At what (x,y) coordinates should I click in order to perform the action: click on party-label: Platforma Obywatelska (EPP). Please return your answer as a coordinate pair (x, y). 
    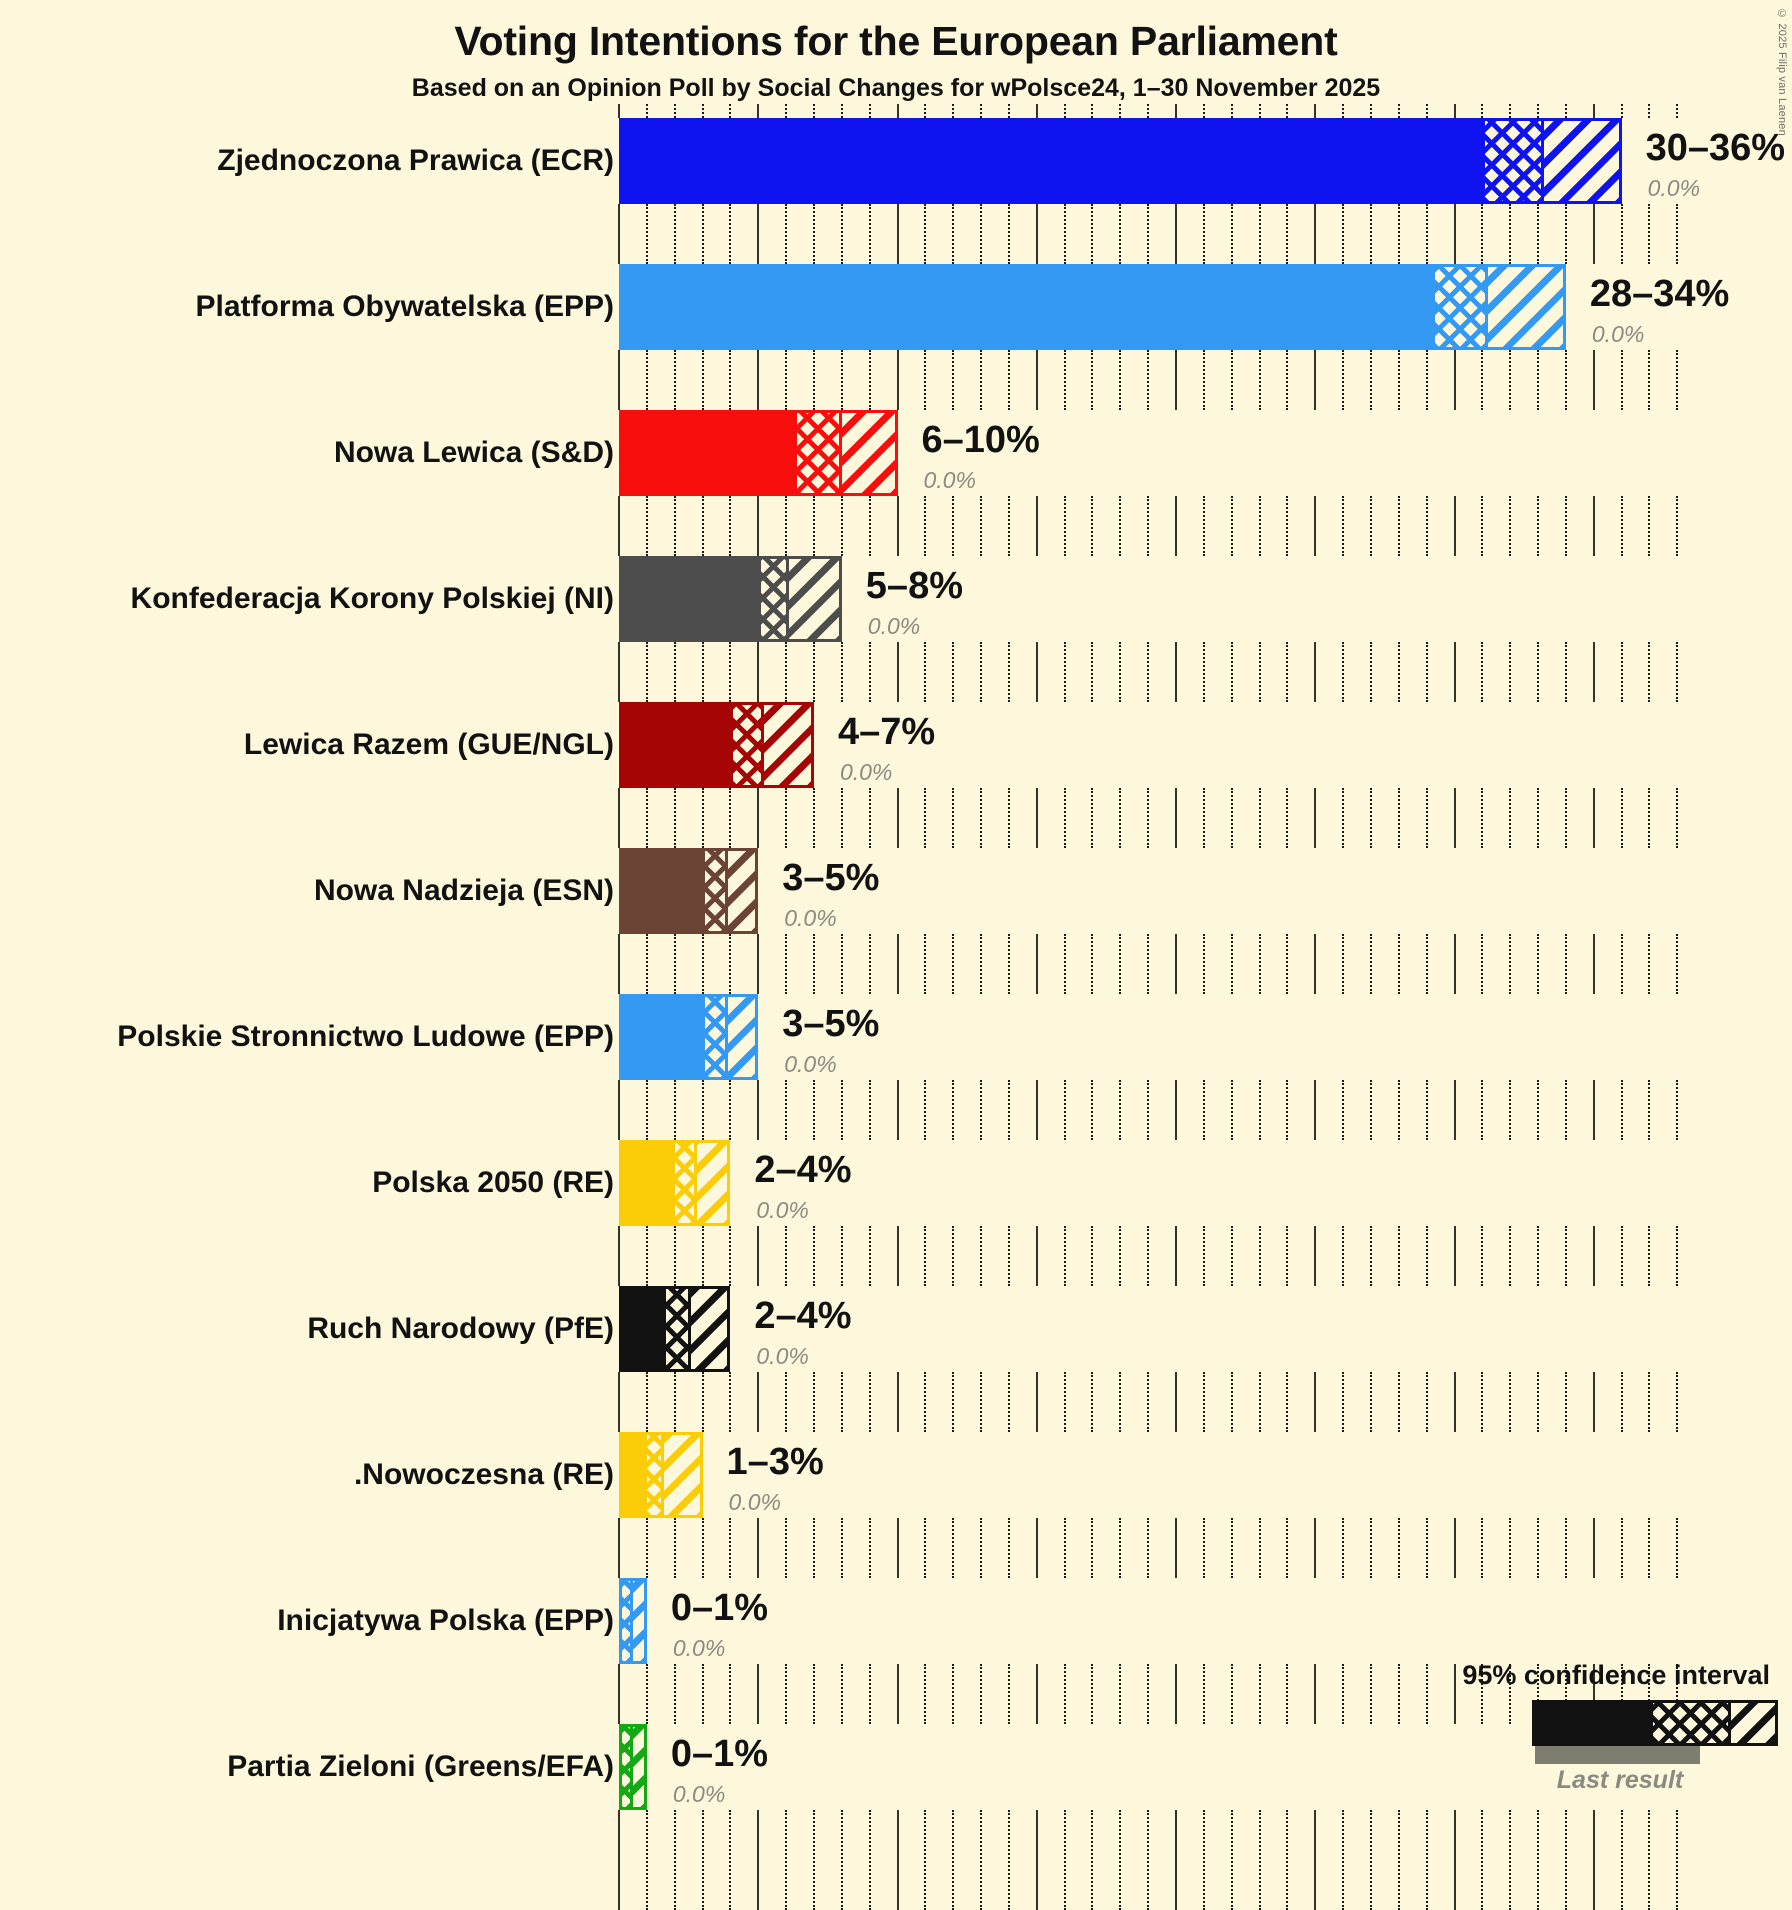
    Looking at the image, I should click on (404, 306).